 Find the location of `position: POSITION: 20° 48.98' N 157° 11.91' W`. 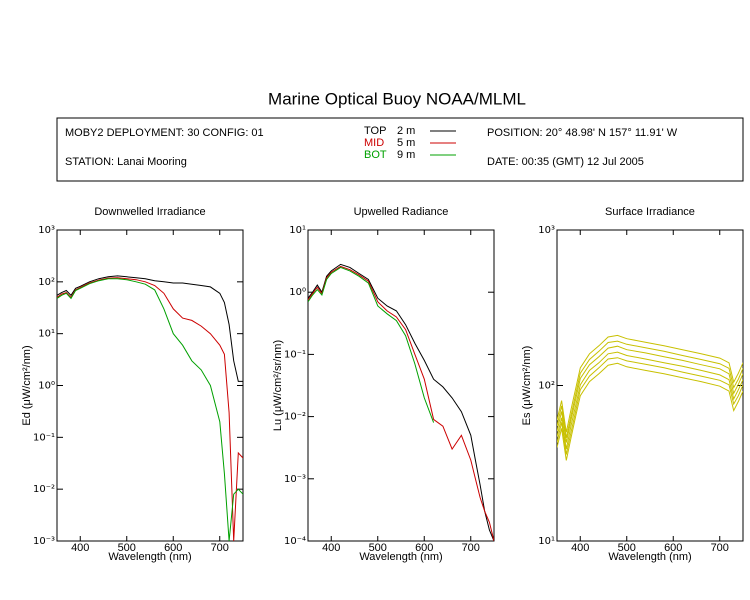

position: POSITION: 20° 48.98' N 157° 11.91' W is located at coordinates (582, 133).